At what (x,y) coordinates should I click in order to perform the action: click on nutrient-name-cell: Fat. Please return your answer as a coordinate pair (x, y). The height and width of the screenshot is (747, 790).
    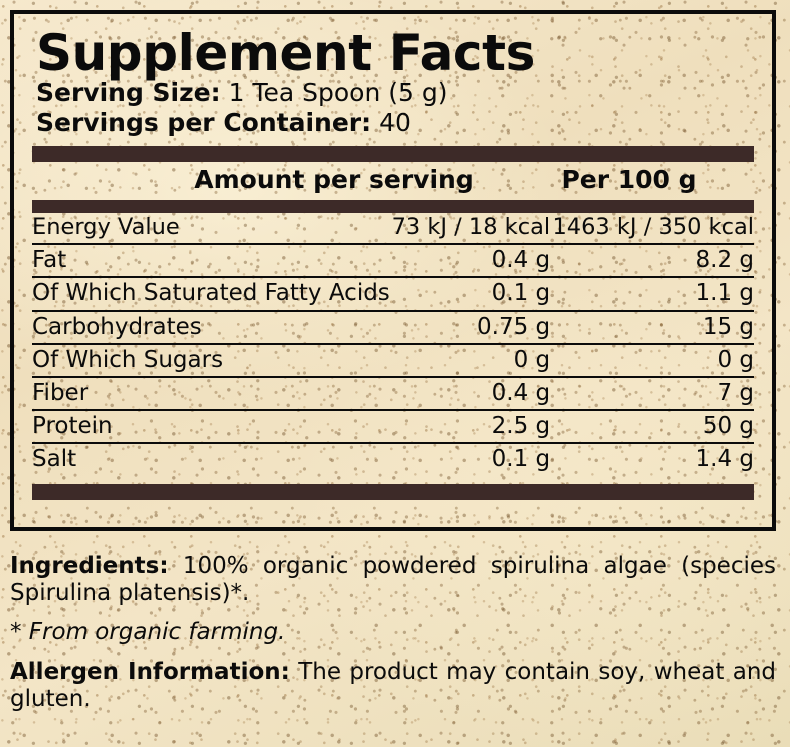
    Looking at the image, I should click on (211, 261).